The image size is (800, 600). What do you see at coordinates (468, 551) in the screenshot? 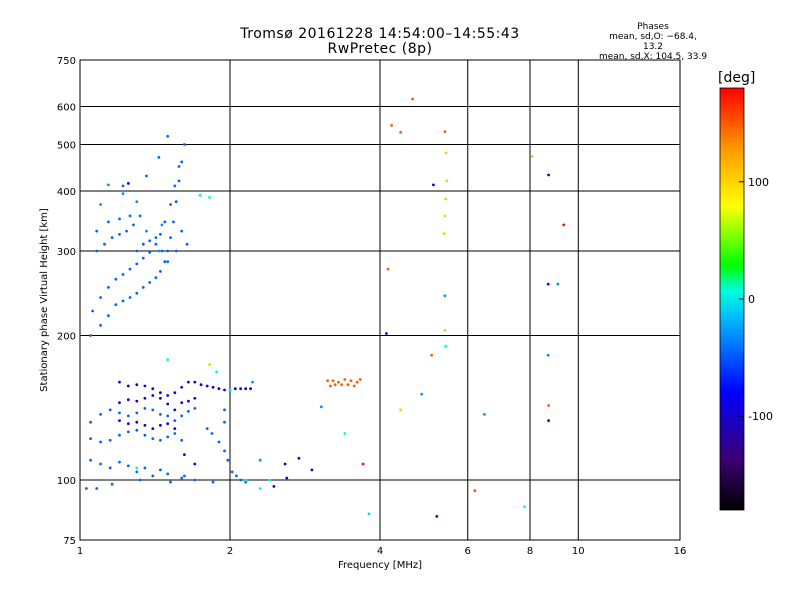
I see `x-tick-label: 6` at bounding box center [468, 551].